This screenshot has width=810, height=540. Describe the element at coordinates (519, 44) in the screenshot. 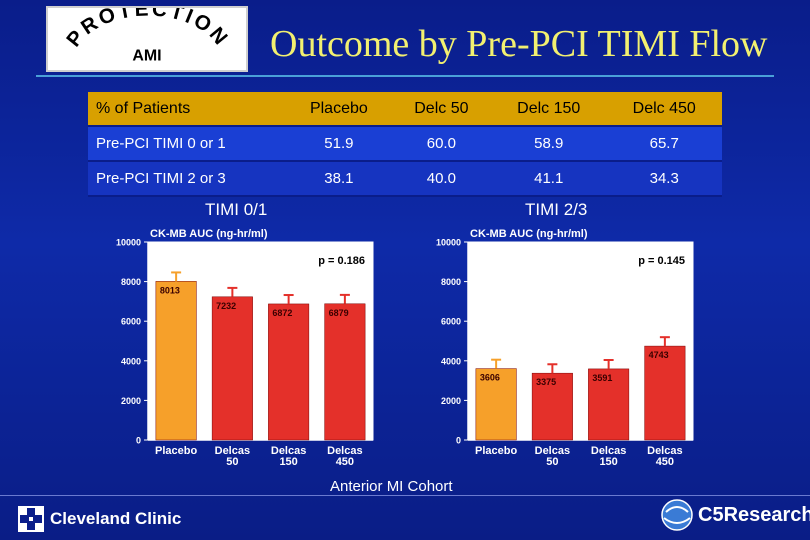

I see `page-title: Outcome by Pre-PCI TIMI Flow` at that location.